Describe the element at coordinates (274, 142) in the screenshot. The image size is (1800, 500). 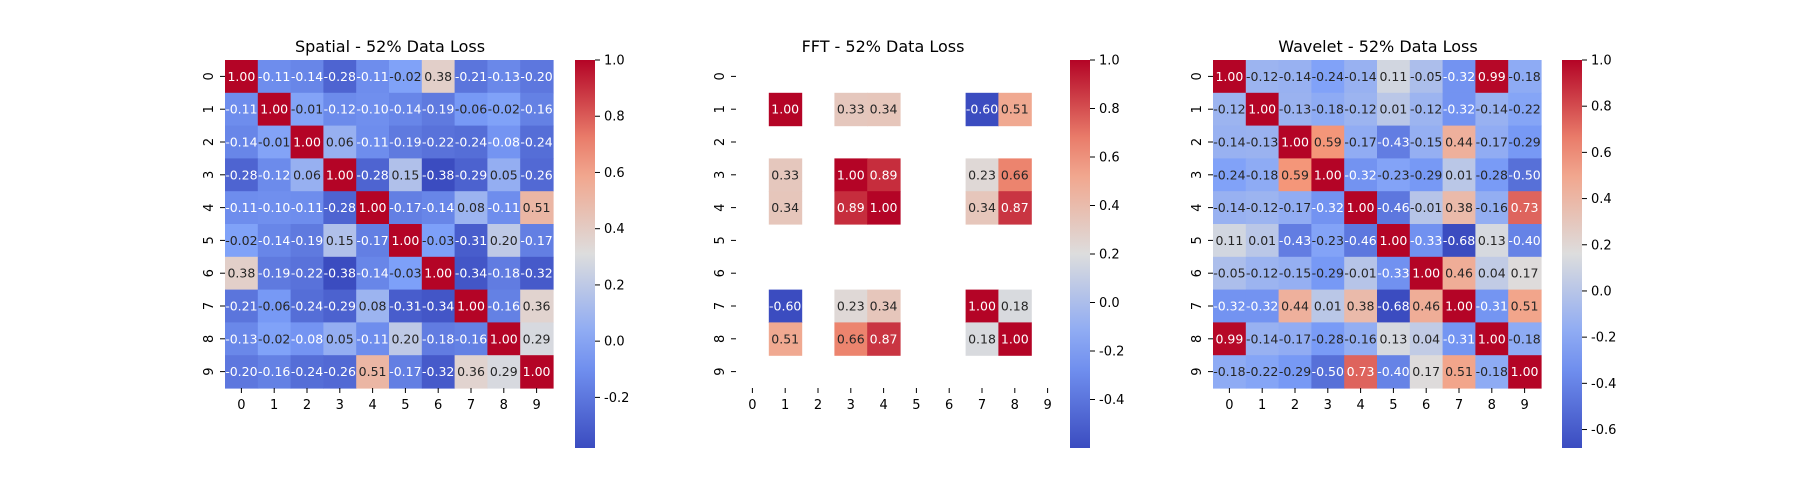
I see `cell-value-label: -0.01` at that location.